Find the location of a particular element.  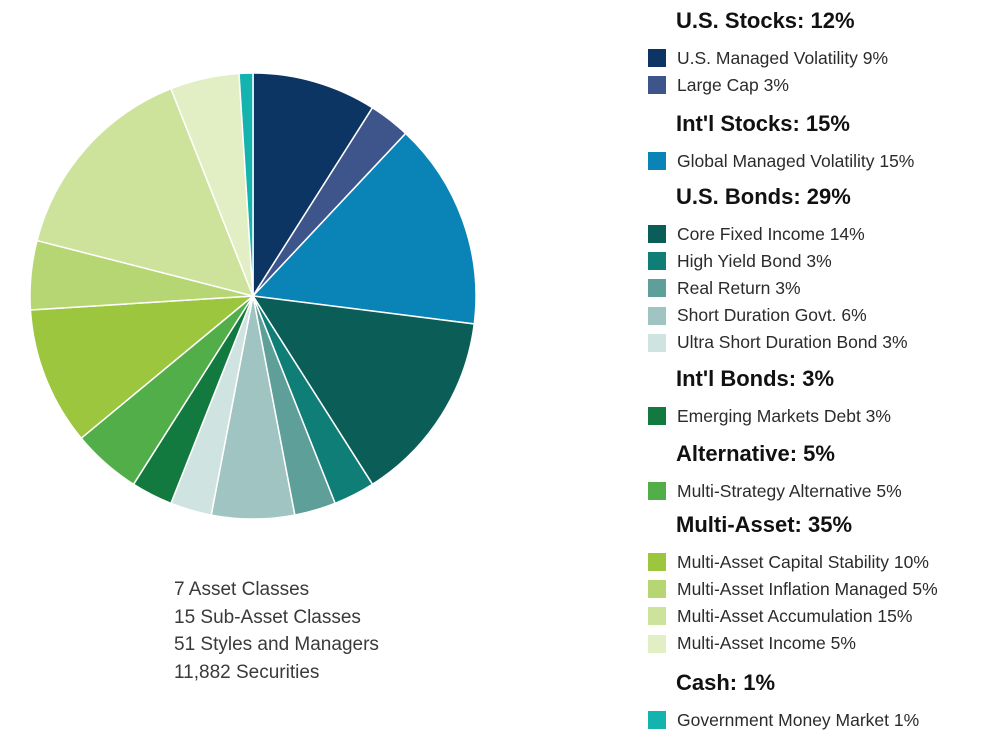

legend-item: Real Return 3% is located at coordinates (724, 288).